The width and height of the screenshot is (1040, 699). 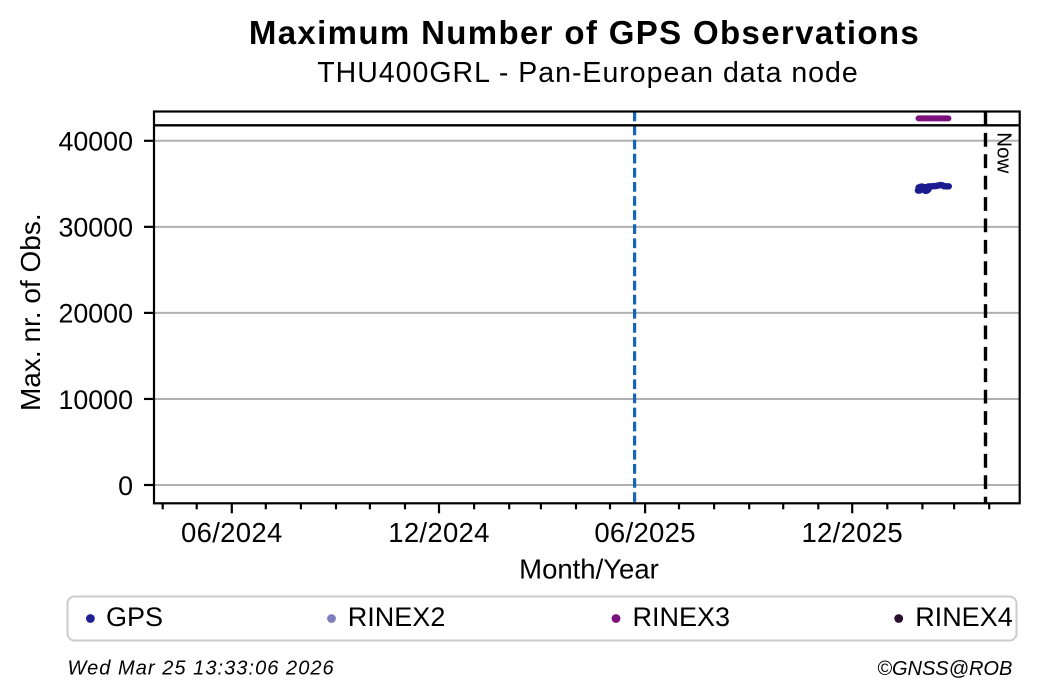 What do you see at coordinates (584, 32) in the screenshot?
I see `svg-text:Maximum Number of GPS Observat: Maximum Number of GPS Observations` at bounding box center [584, 32].